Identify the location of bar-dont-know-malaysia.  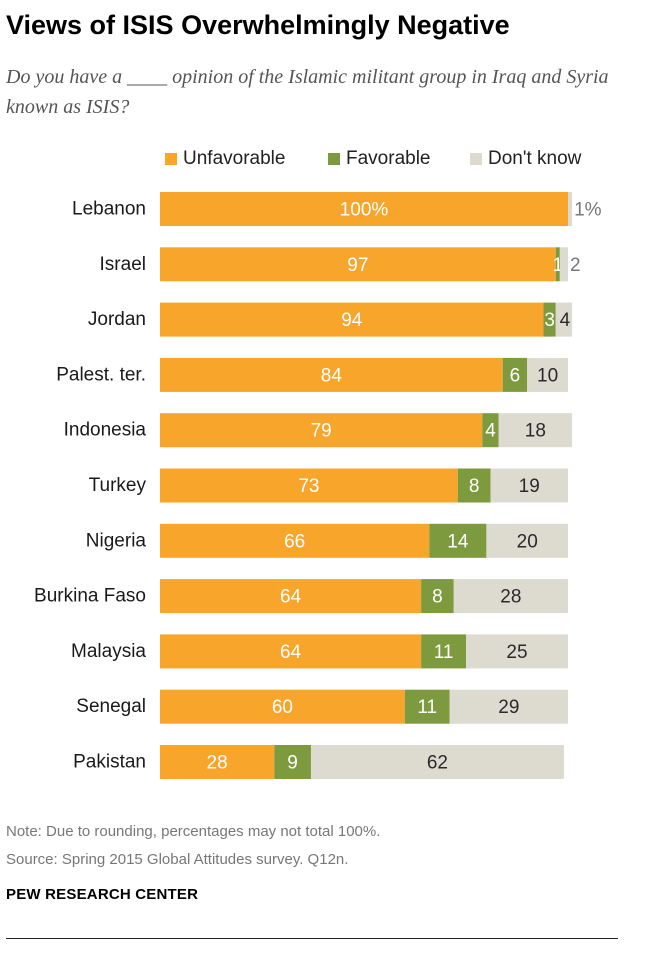
(517, 651).